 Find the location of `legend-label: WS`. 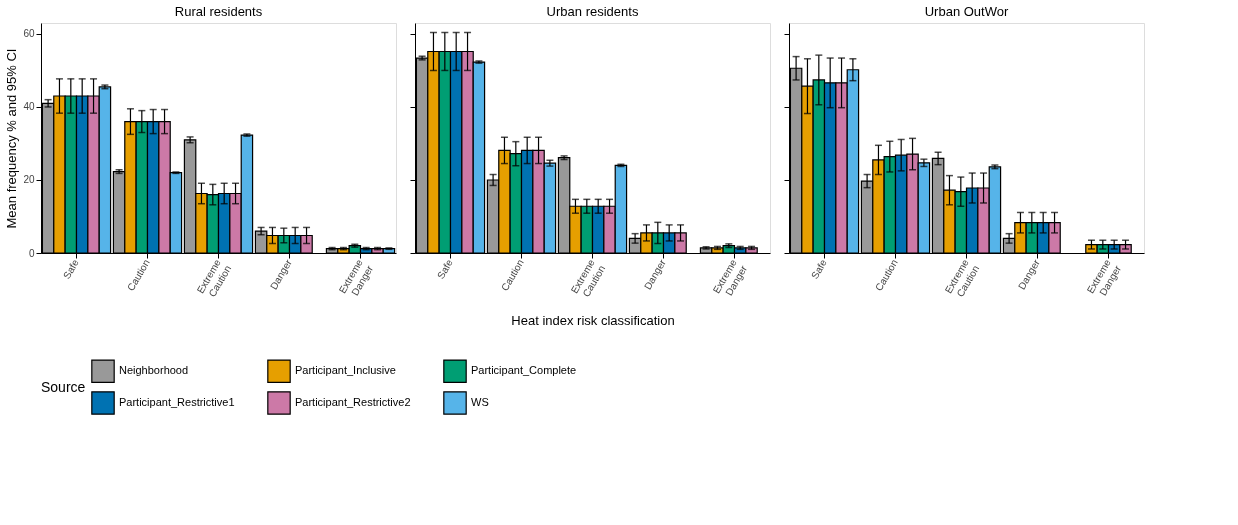

legend-label: WS is located at coordinates (480, 402).